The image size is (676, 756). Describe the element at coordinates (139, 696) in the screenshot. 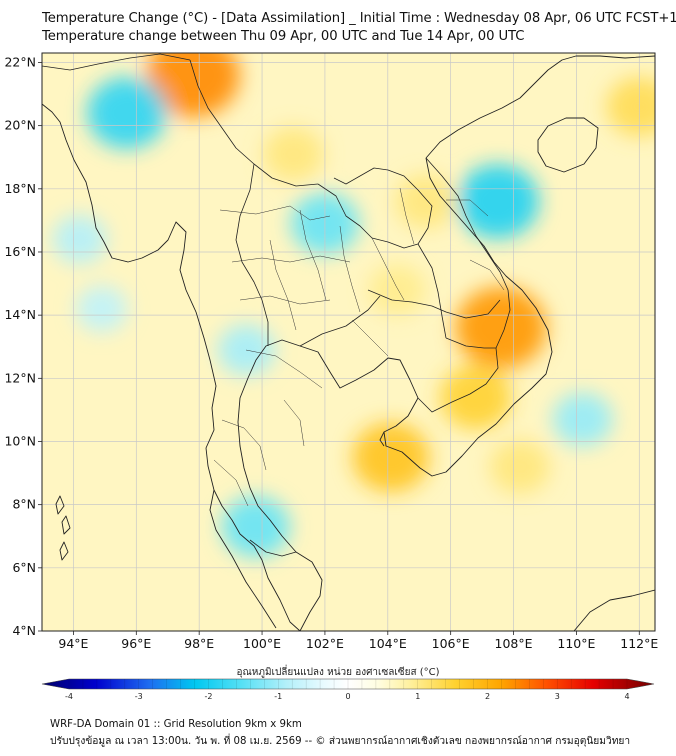

I see `colorbar-tick-label: -3` at that location.